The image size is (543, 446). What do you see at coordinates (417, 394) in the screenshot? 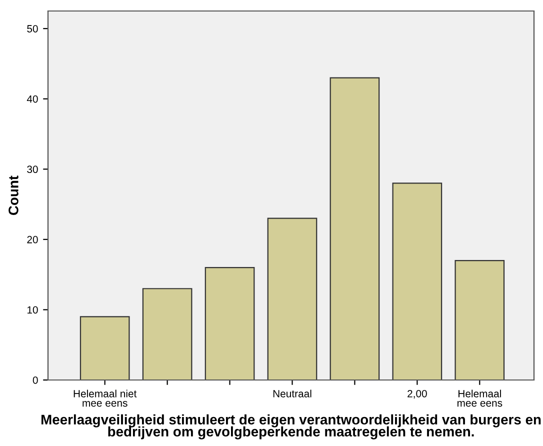
I see `x-tick-label: 2,00` at bounding box center [417, 394].